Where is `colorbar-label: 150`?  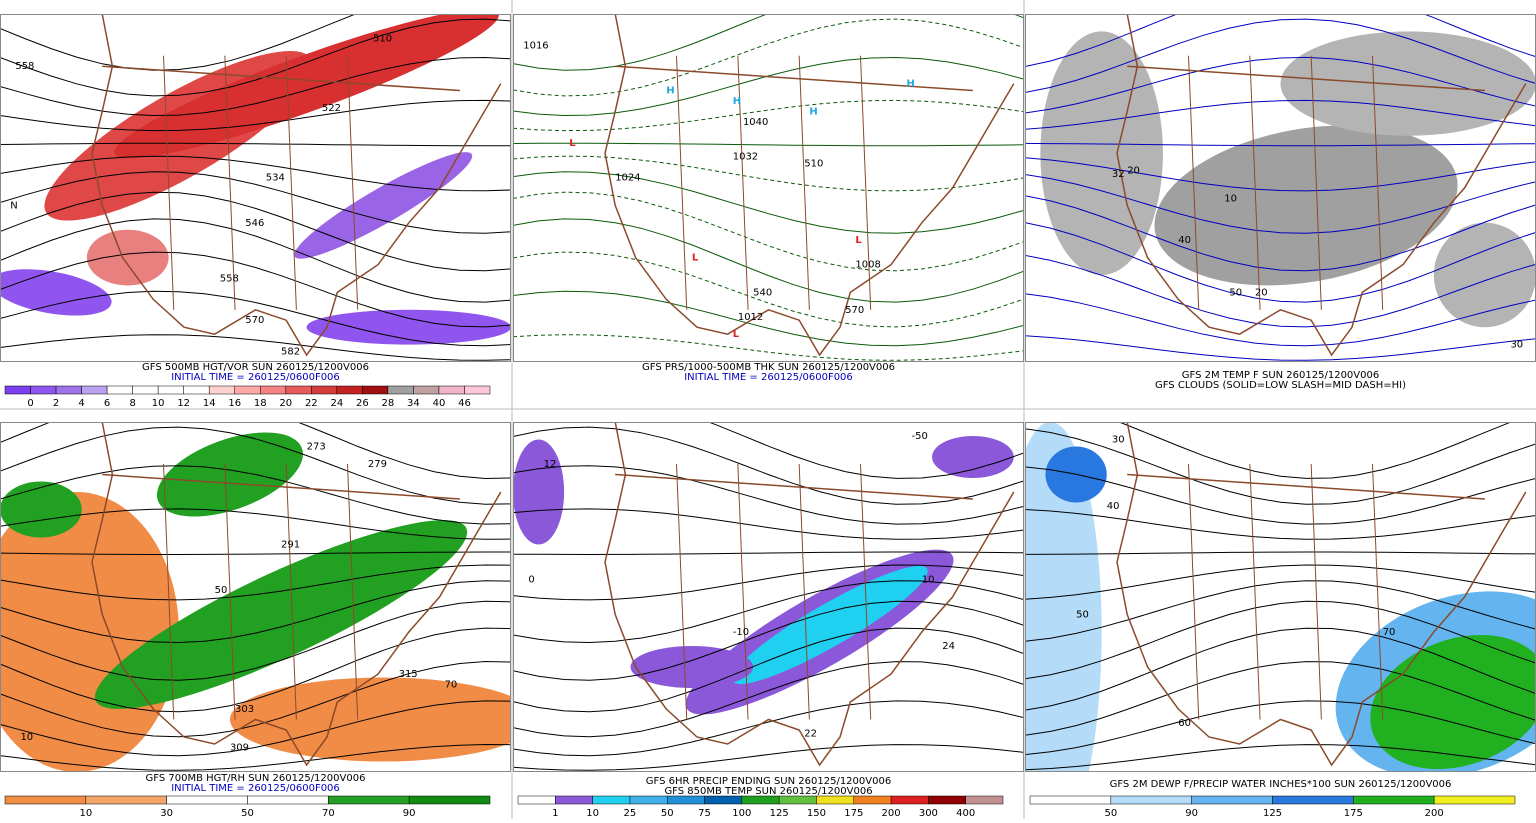
colorbar-label: 150 is located at coordinates (816, 813).